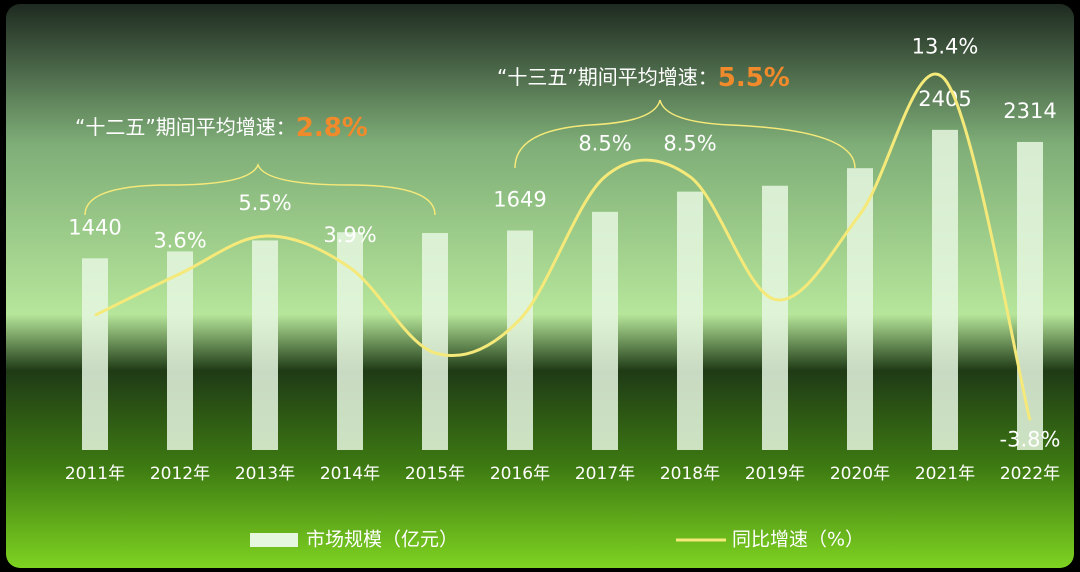 Image resolution: width=1080 pixels, height=572 pixels. I want to click on x-tick-label: 2013年, so click(265, 474).